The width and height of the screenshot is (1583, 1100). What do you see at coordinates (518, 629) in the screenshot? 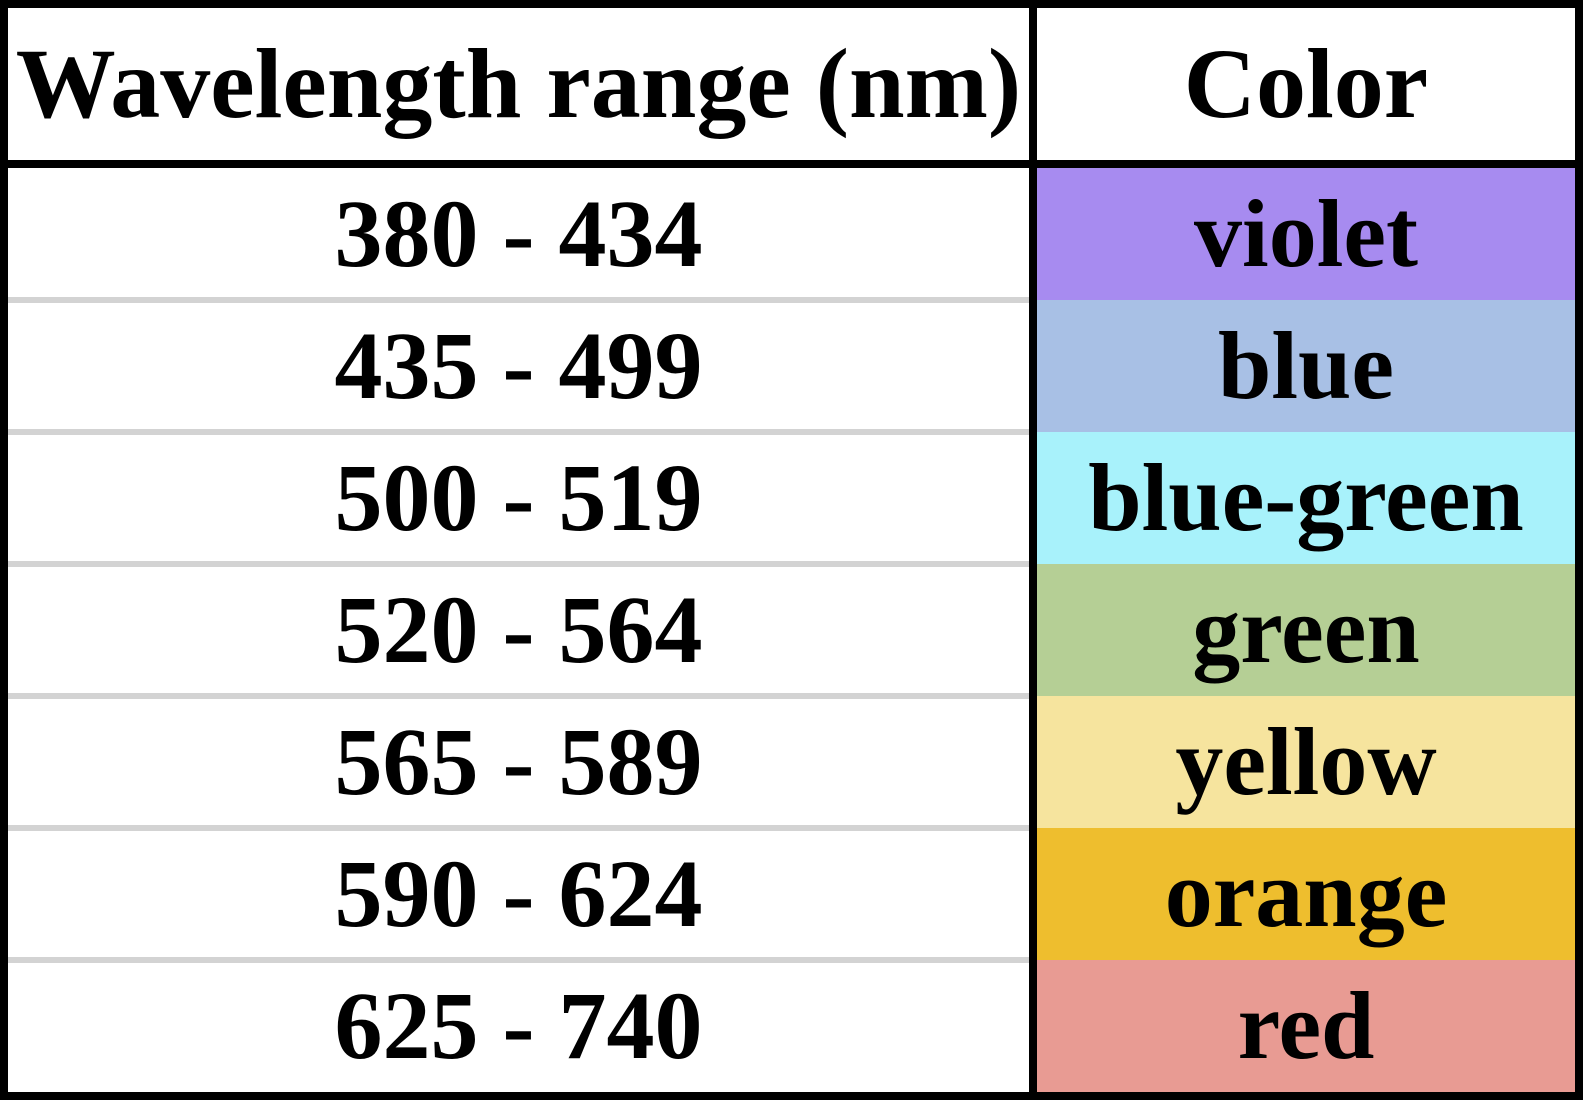
I see `wavelength-range-cell: 520 - 564` at bounding box center [518, 629].